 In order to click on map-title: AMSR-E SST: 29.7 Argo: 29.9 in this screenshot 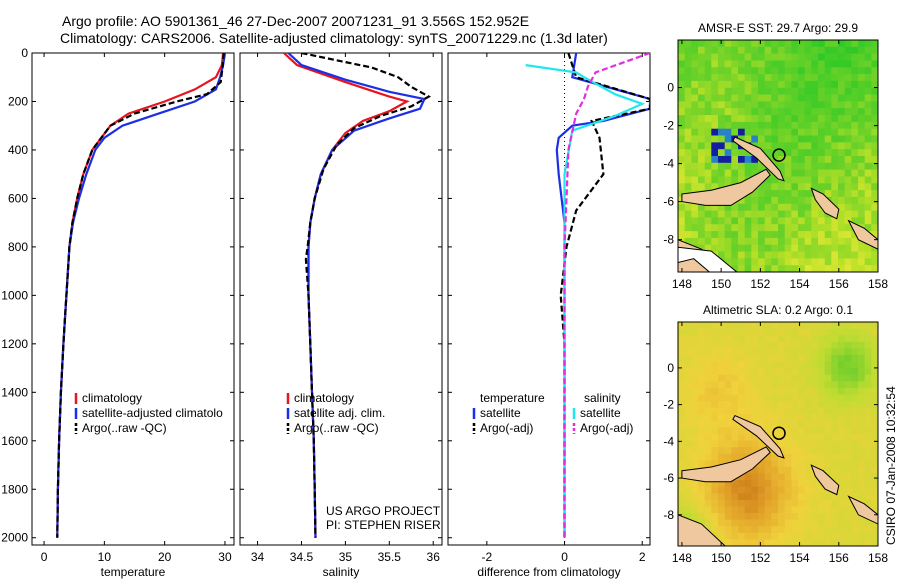, I will do `click(778, 28)`.